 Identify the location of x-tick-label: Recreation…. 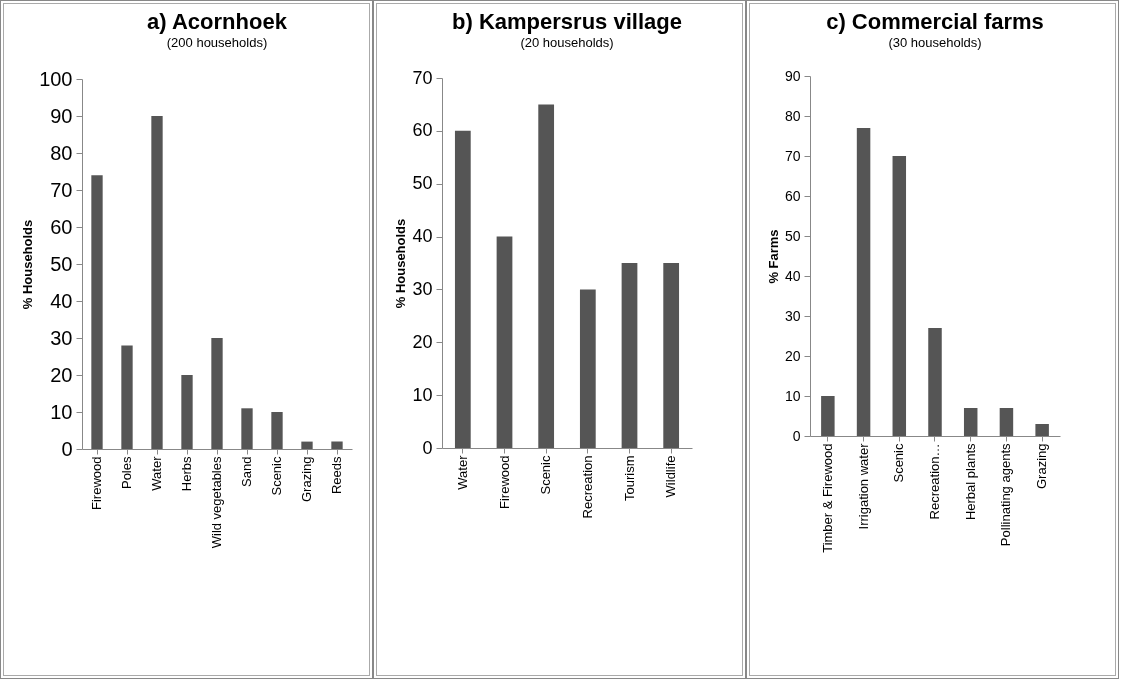
(934, 481).